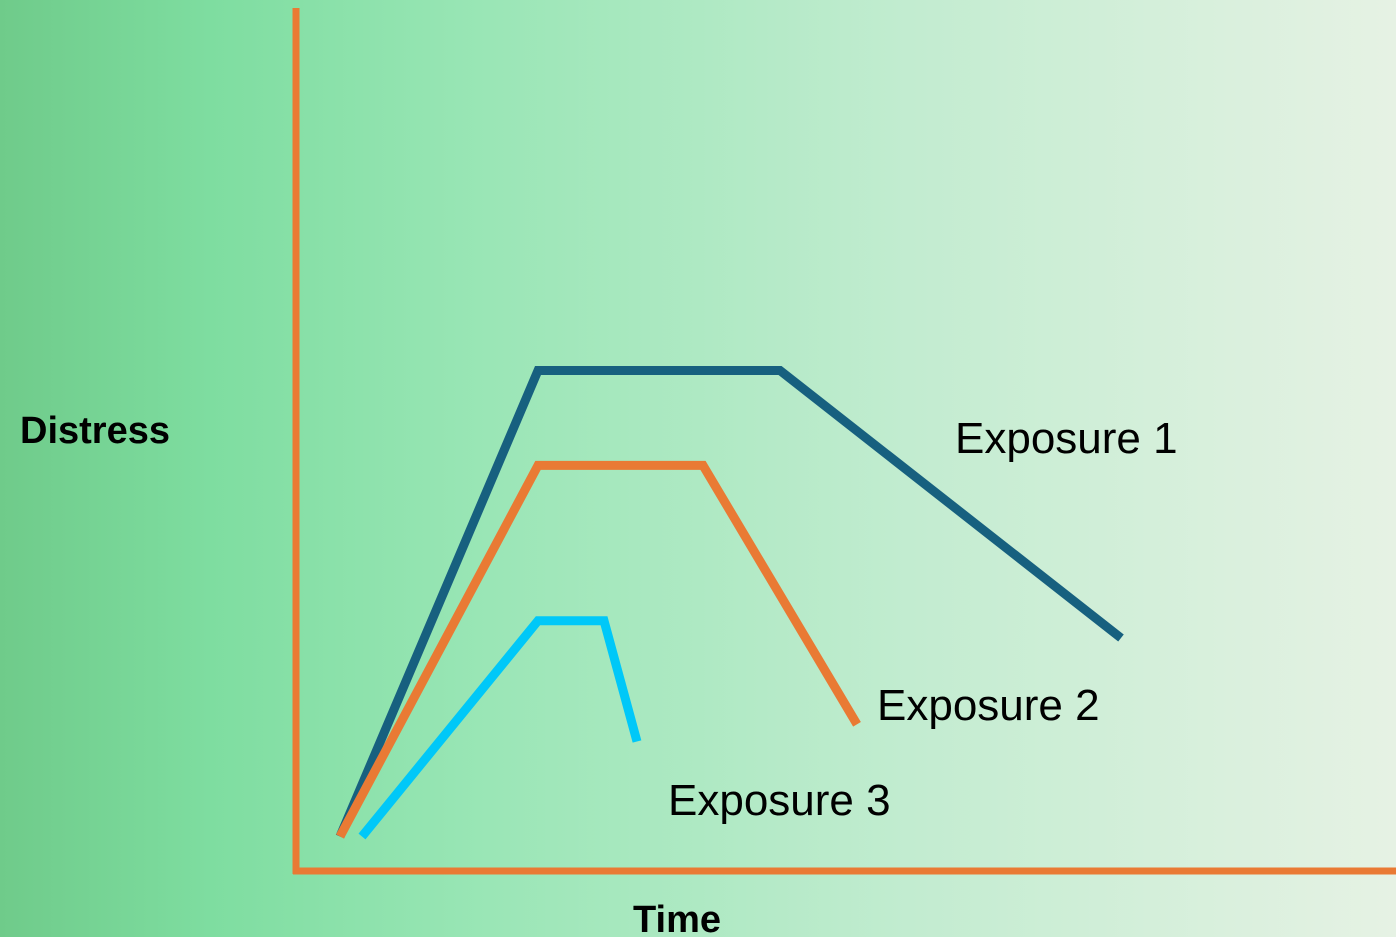 Image resolution: width=1396 pixels, height=937 pixels. I want to click on x-axis-label: Time, so click(677, 918).